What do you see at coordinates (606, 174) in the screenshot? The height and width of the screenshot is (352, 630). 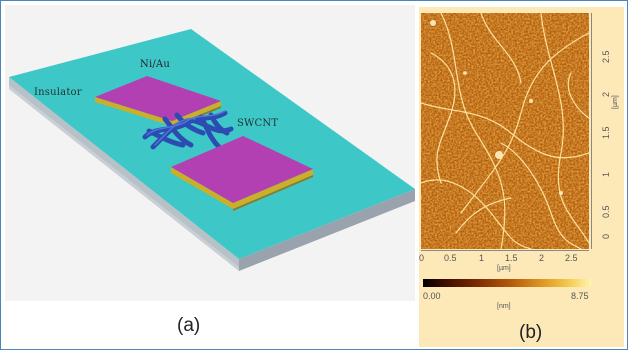 I see `y-tick-1: 1` at bounding box center [606, 174].